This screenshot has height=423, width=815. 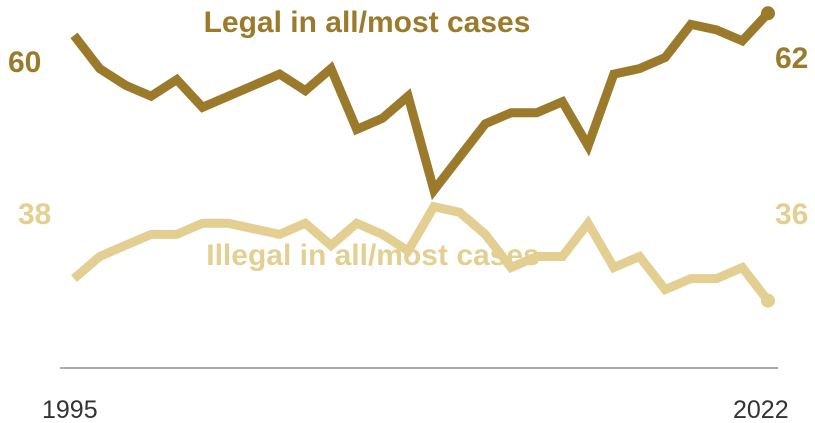 What do you see at coordinates (791, 214) in the screenshot?
I see `end-value-illegal: 36` at bounding box center [791, 214].